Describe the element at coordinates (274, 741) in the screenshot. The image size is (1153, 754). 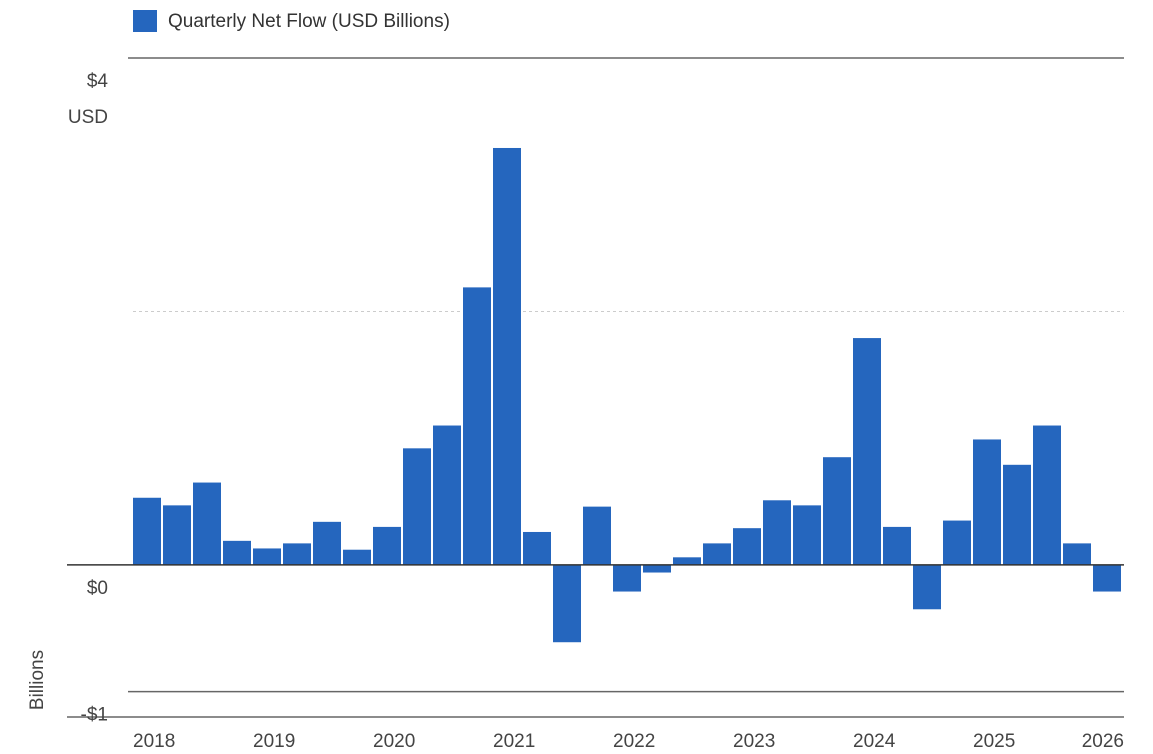
I see `x-tick-label: 2019` at that location.